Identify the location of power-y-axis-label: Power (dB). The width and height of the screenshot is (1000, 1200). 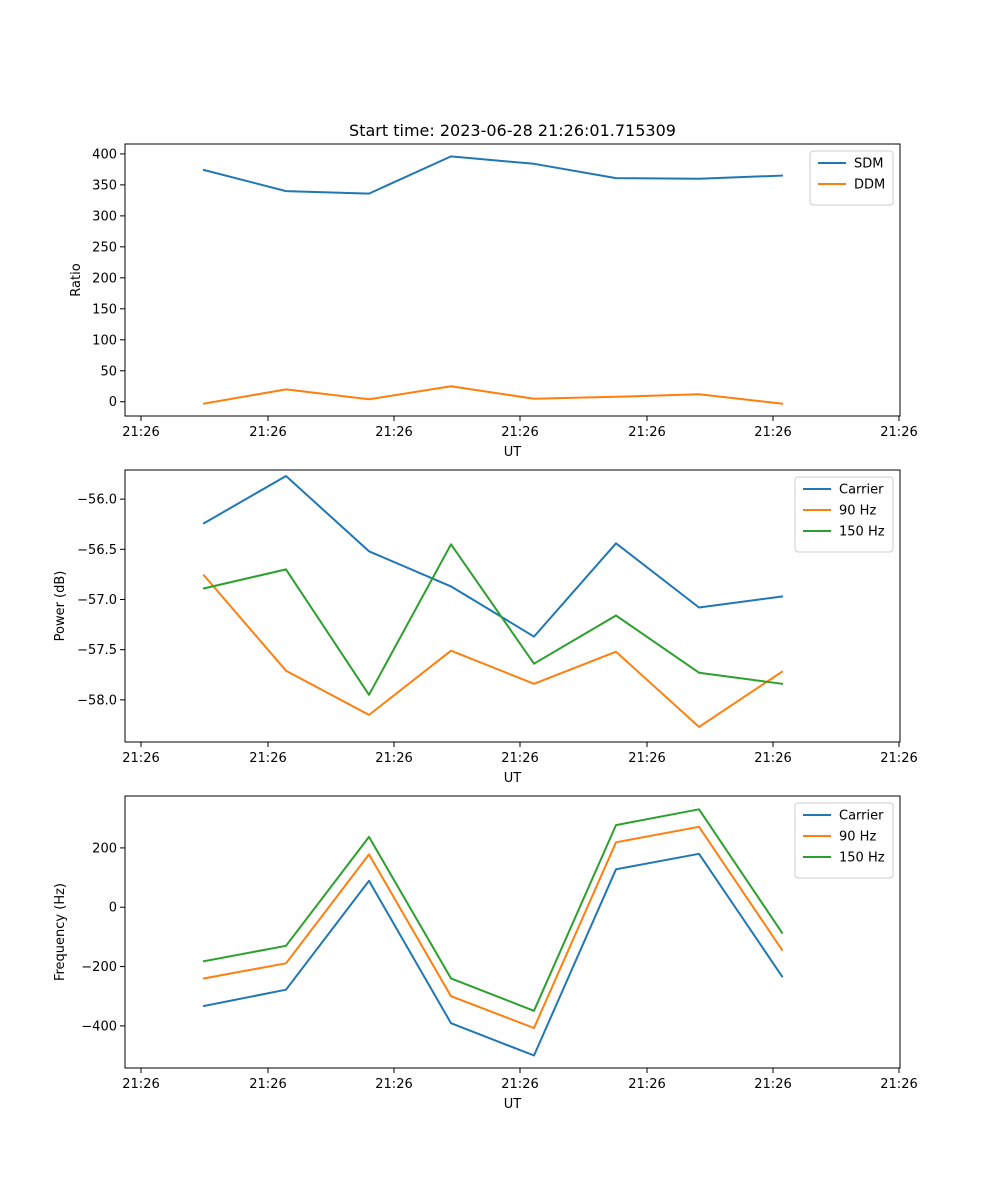
(60, 606).